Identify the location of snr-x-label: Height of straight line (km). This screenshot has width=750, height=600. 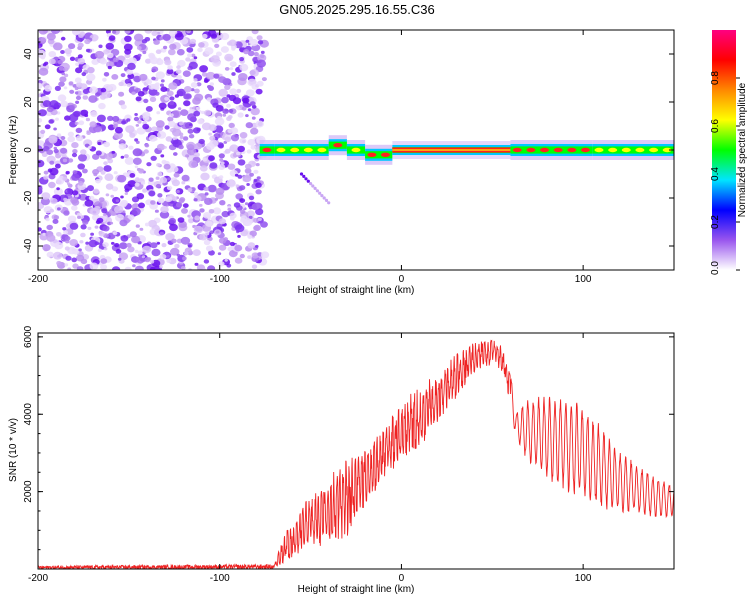
(356, 589).